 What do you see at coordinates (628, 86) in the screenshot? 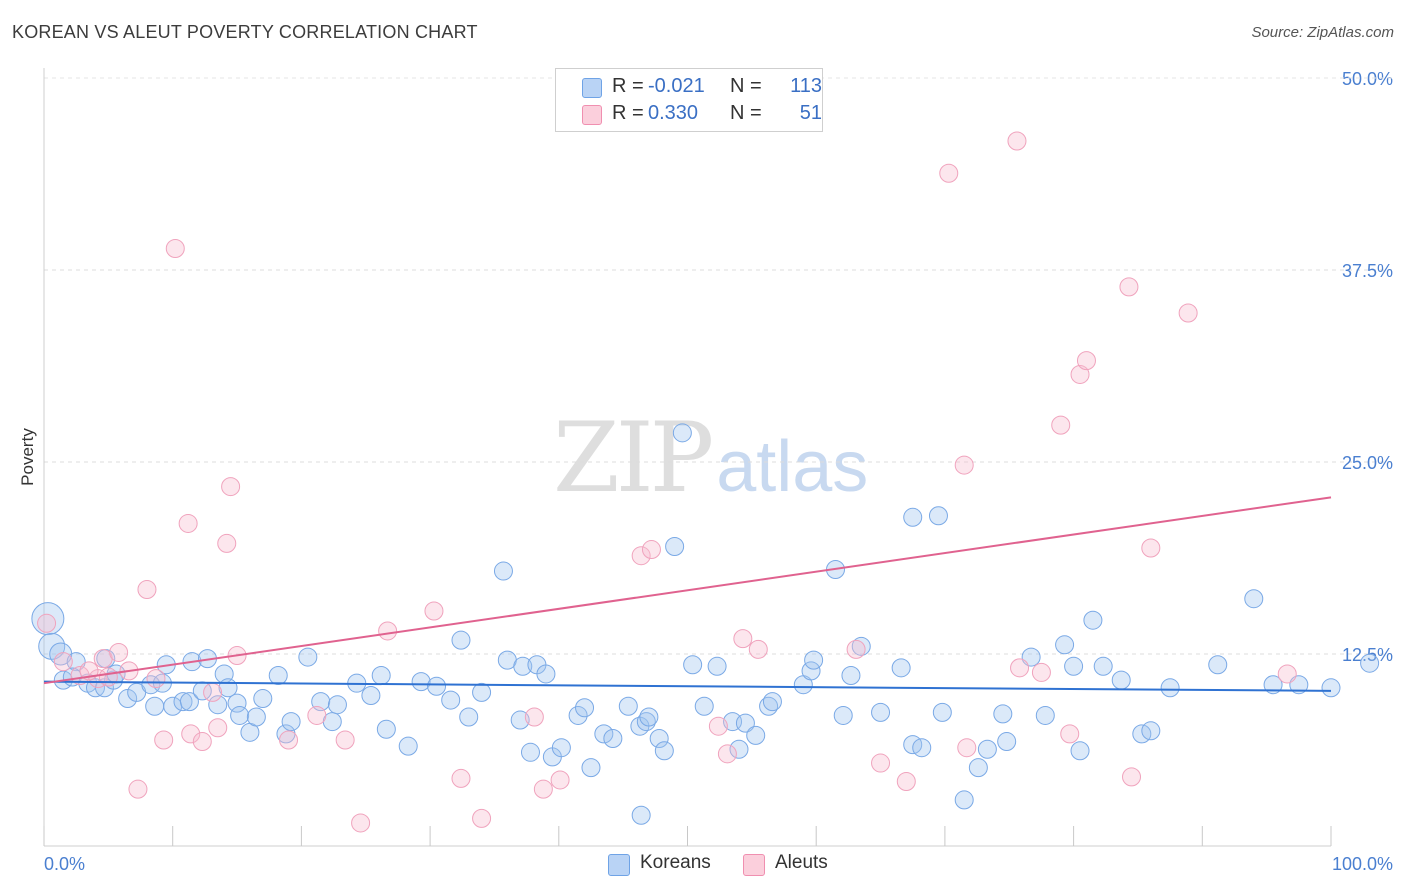
I see `koreans-r-label: R =` at bounding box center [628, 86].